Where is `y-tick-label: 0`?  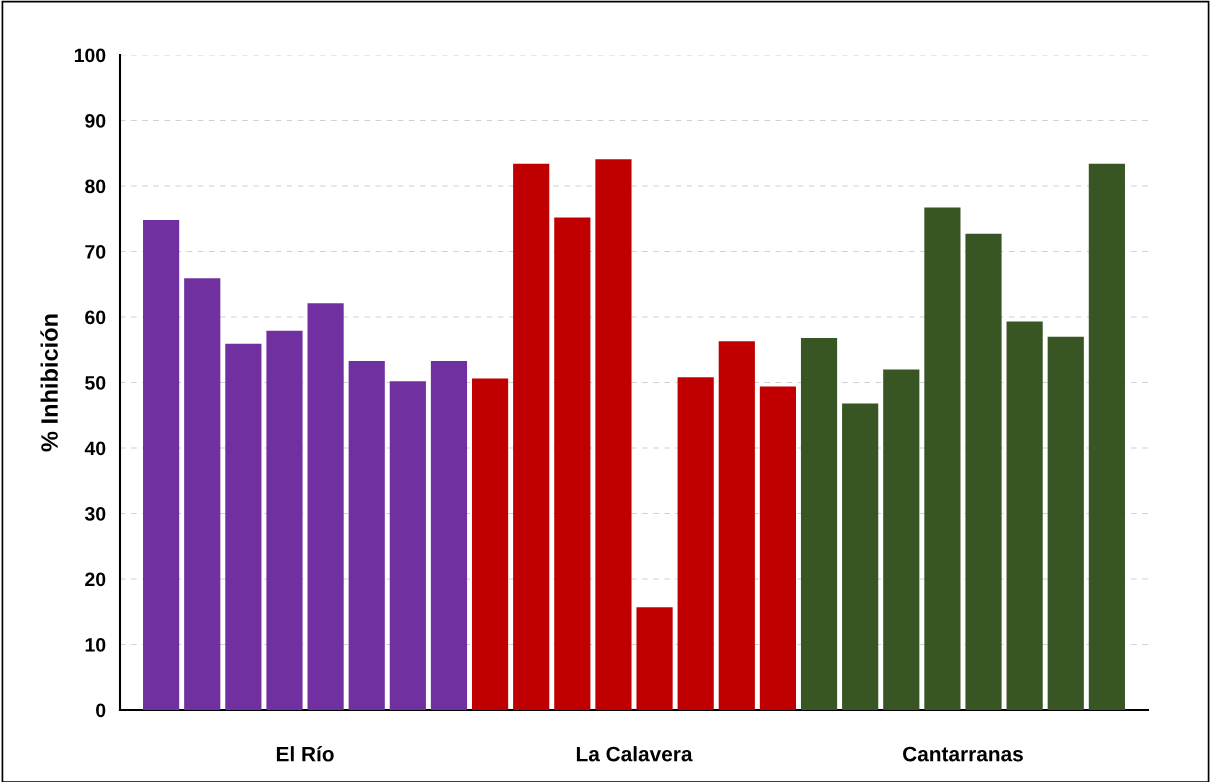
y-tick-label: 0 is located at coordinates (101, 710).